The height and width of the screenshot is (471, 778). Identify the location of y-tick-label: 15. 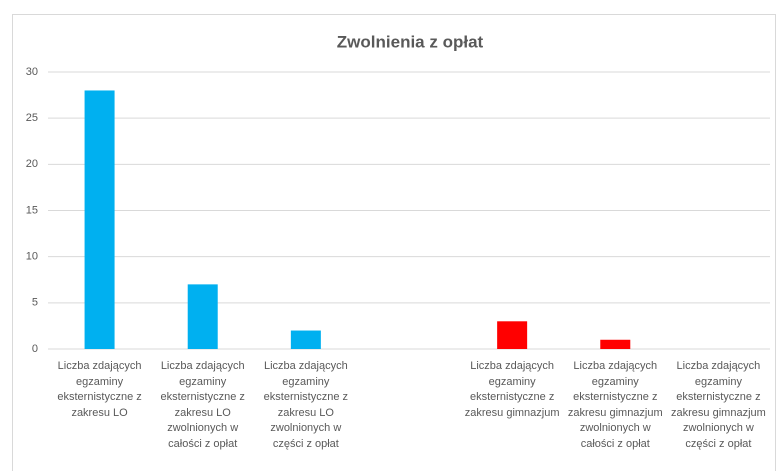
(32, 210).